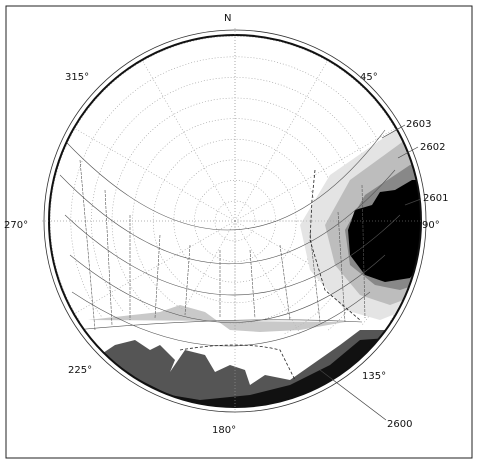 Image resolution: width=478 pixels, height=468 pixels. I want to click on horizon-label: 2600, so click(399, 424).